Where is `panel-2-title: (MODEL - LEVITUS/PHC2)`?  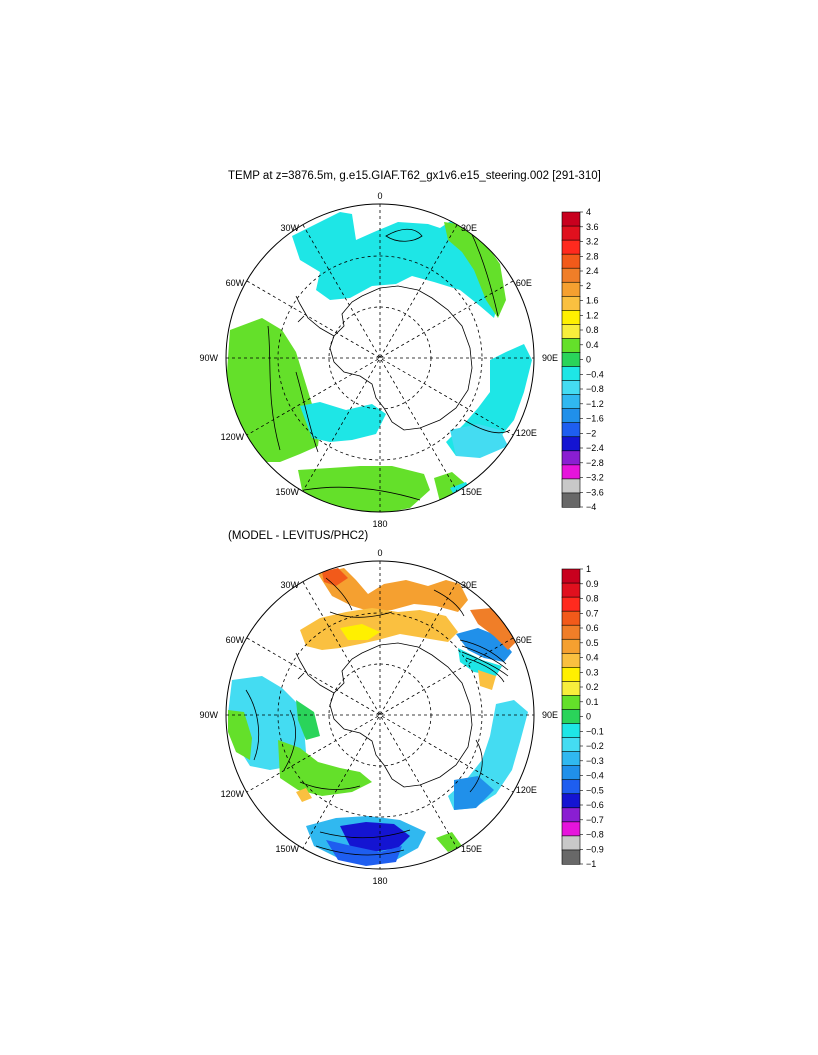 panel-2-title: (MODEL - LEVITUS/PHC2) is located at coordinates (298, 536).